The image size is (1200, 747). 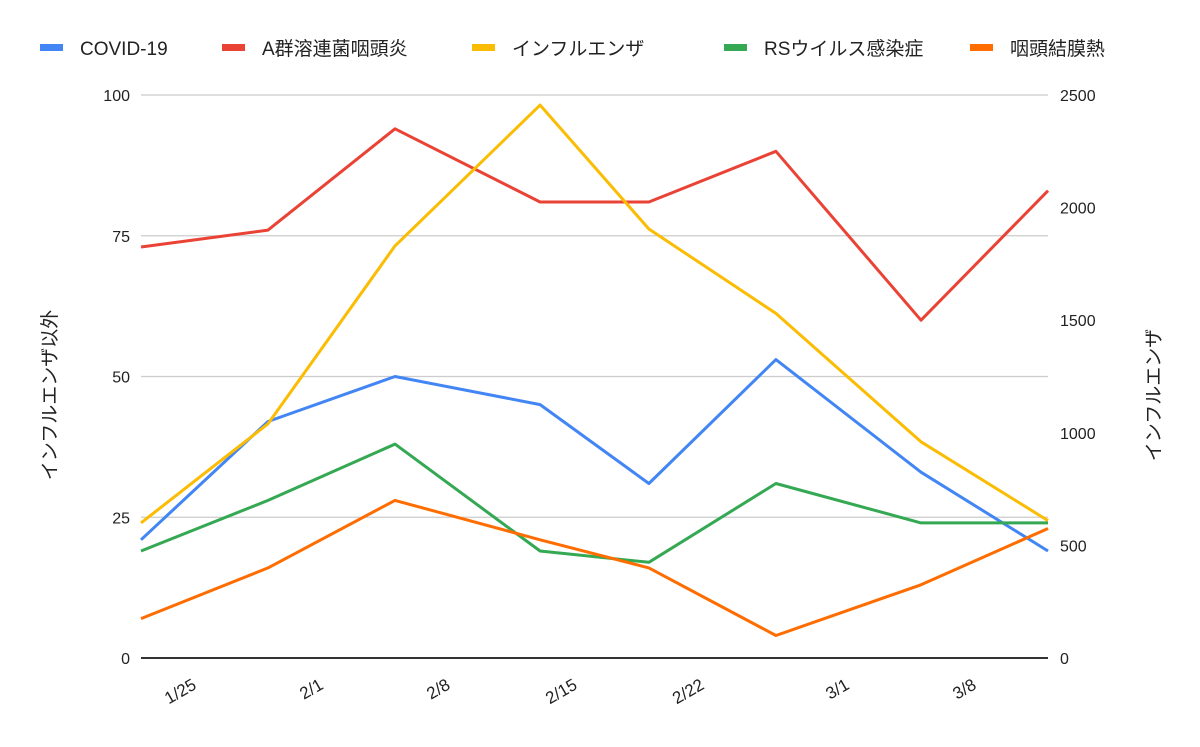 What do you see at coordinates (1078, 209) in the screenshot?
I see `y-right-tick-label: 2000` at bounding box center [1078, 209].